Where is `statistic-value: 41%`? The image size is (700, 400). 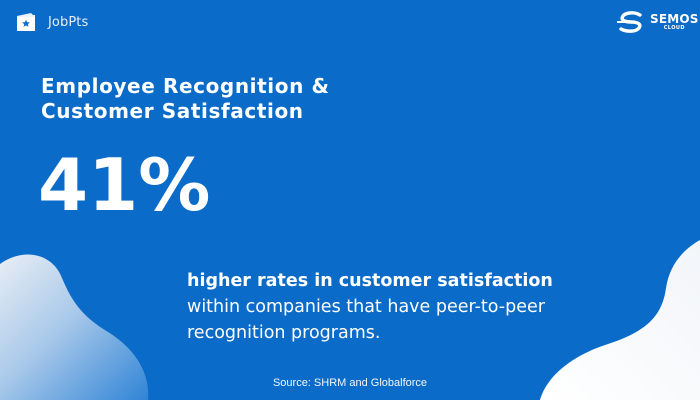 statistic-value: 41% is located at coordinates (124, 185).